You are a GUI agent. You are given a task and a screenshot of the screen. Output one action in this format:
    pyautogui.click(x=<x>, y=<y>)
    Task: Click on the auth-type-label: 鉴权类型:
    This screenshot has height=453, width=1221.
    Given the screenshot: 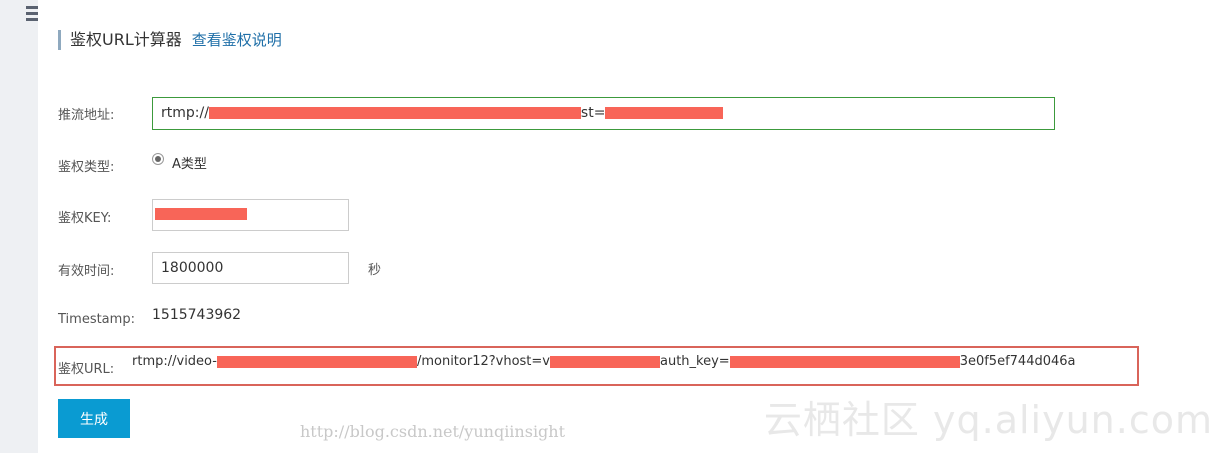 What is the action you would take?
    pyautogui.click(x=86, y=167)
    